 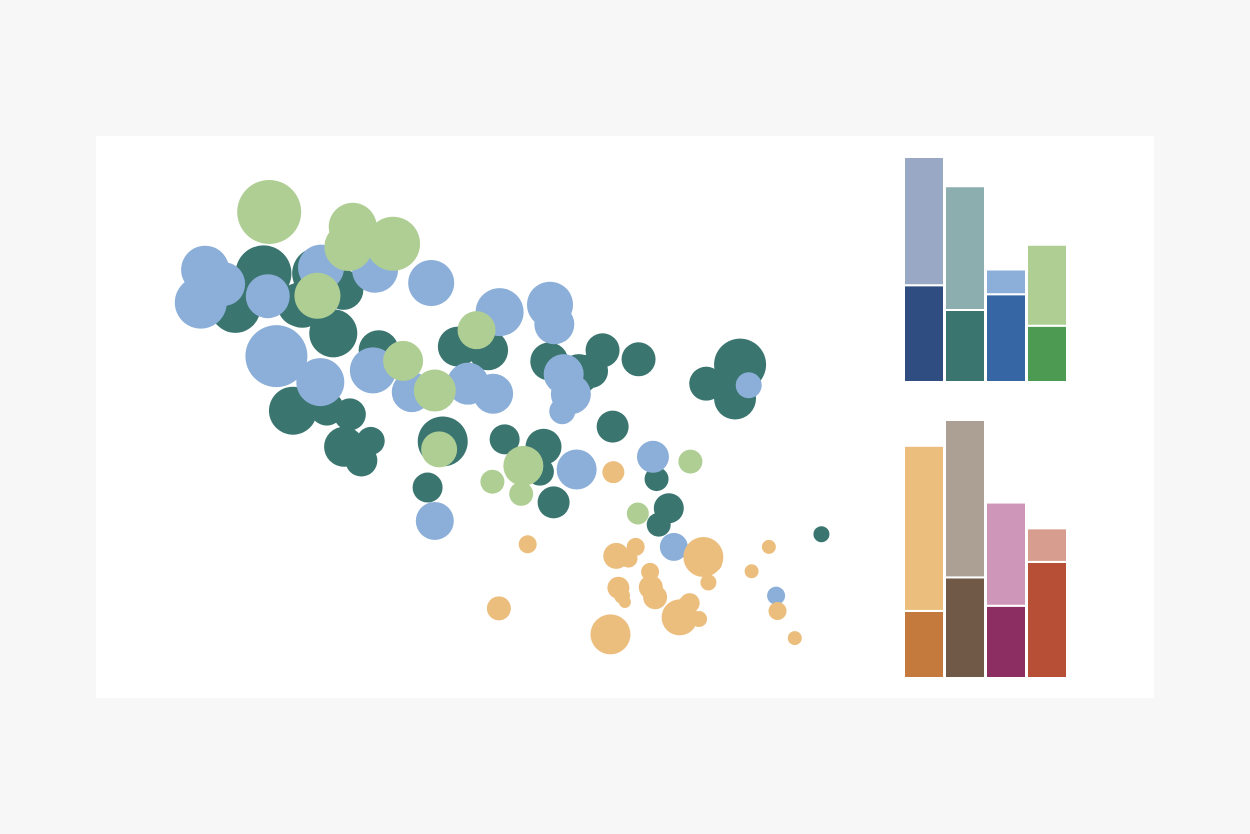 I want to click on stacked-bar-chart-bottom, so click(x=985, y=549).